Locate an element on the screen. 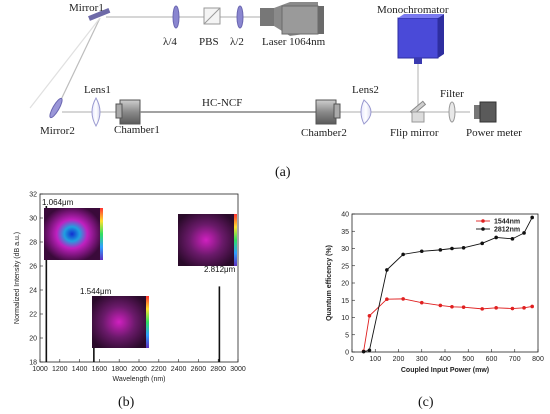 This screenshot has height=414, width=550. y-axis-label: Normalized Intensity (dB a.u.) is located at coordinates (17, 278).